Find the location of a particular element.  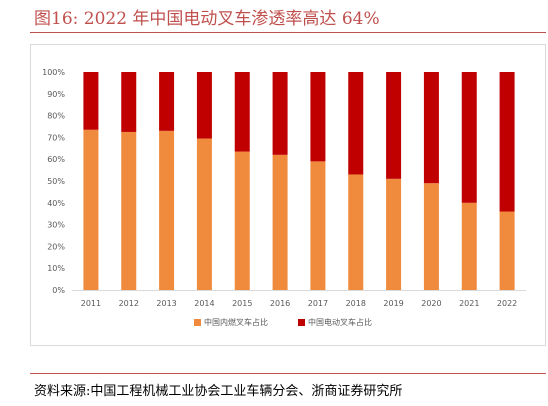

x-tick-label: 2016 is located at coordinates (280, 303).